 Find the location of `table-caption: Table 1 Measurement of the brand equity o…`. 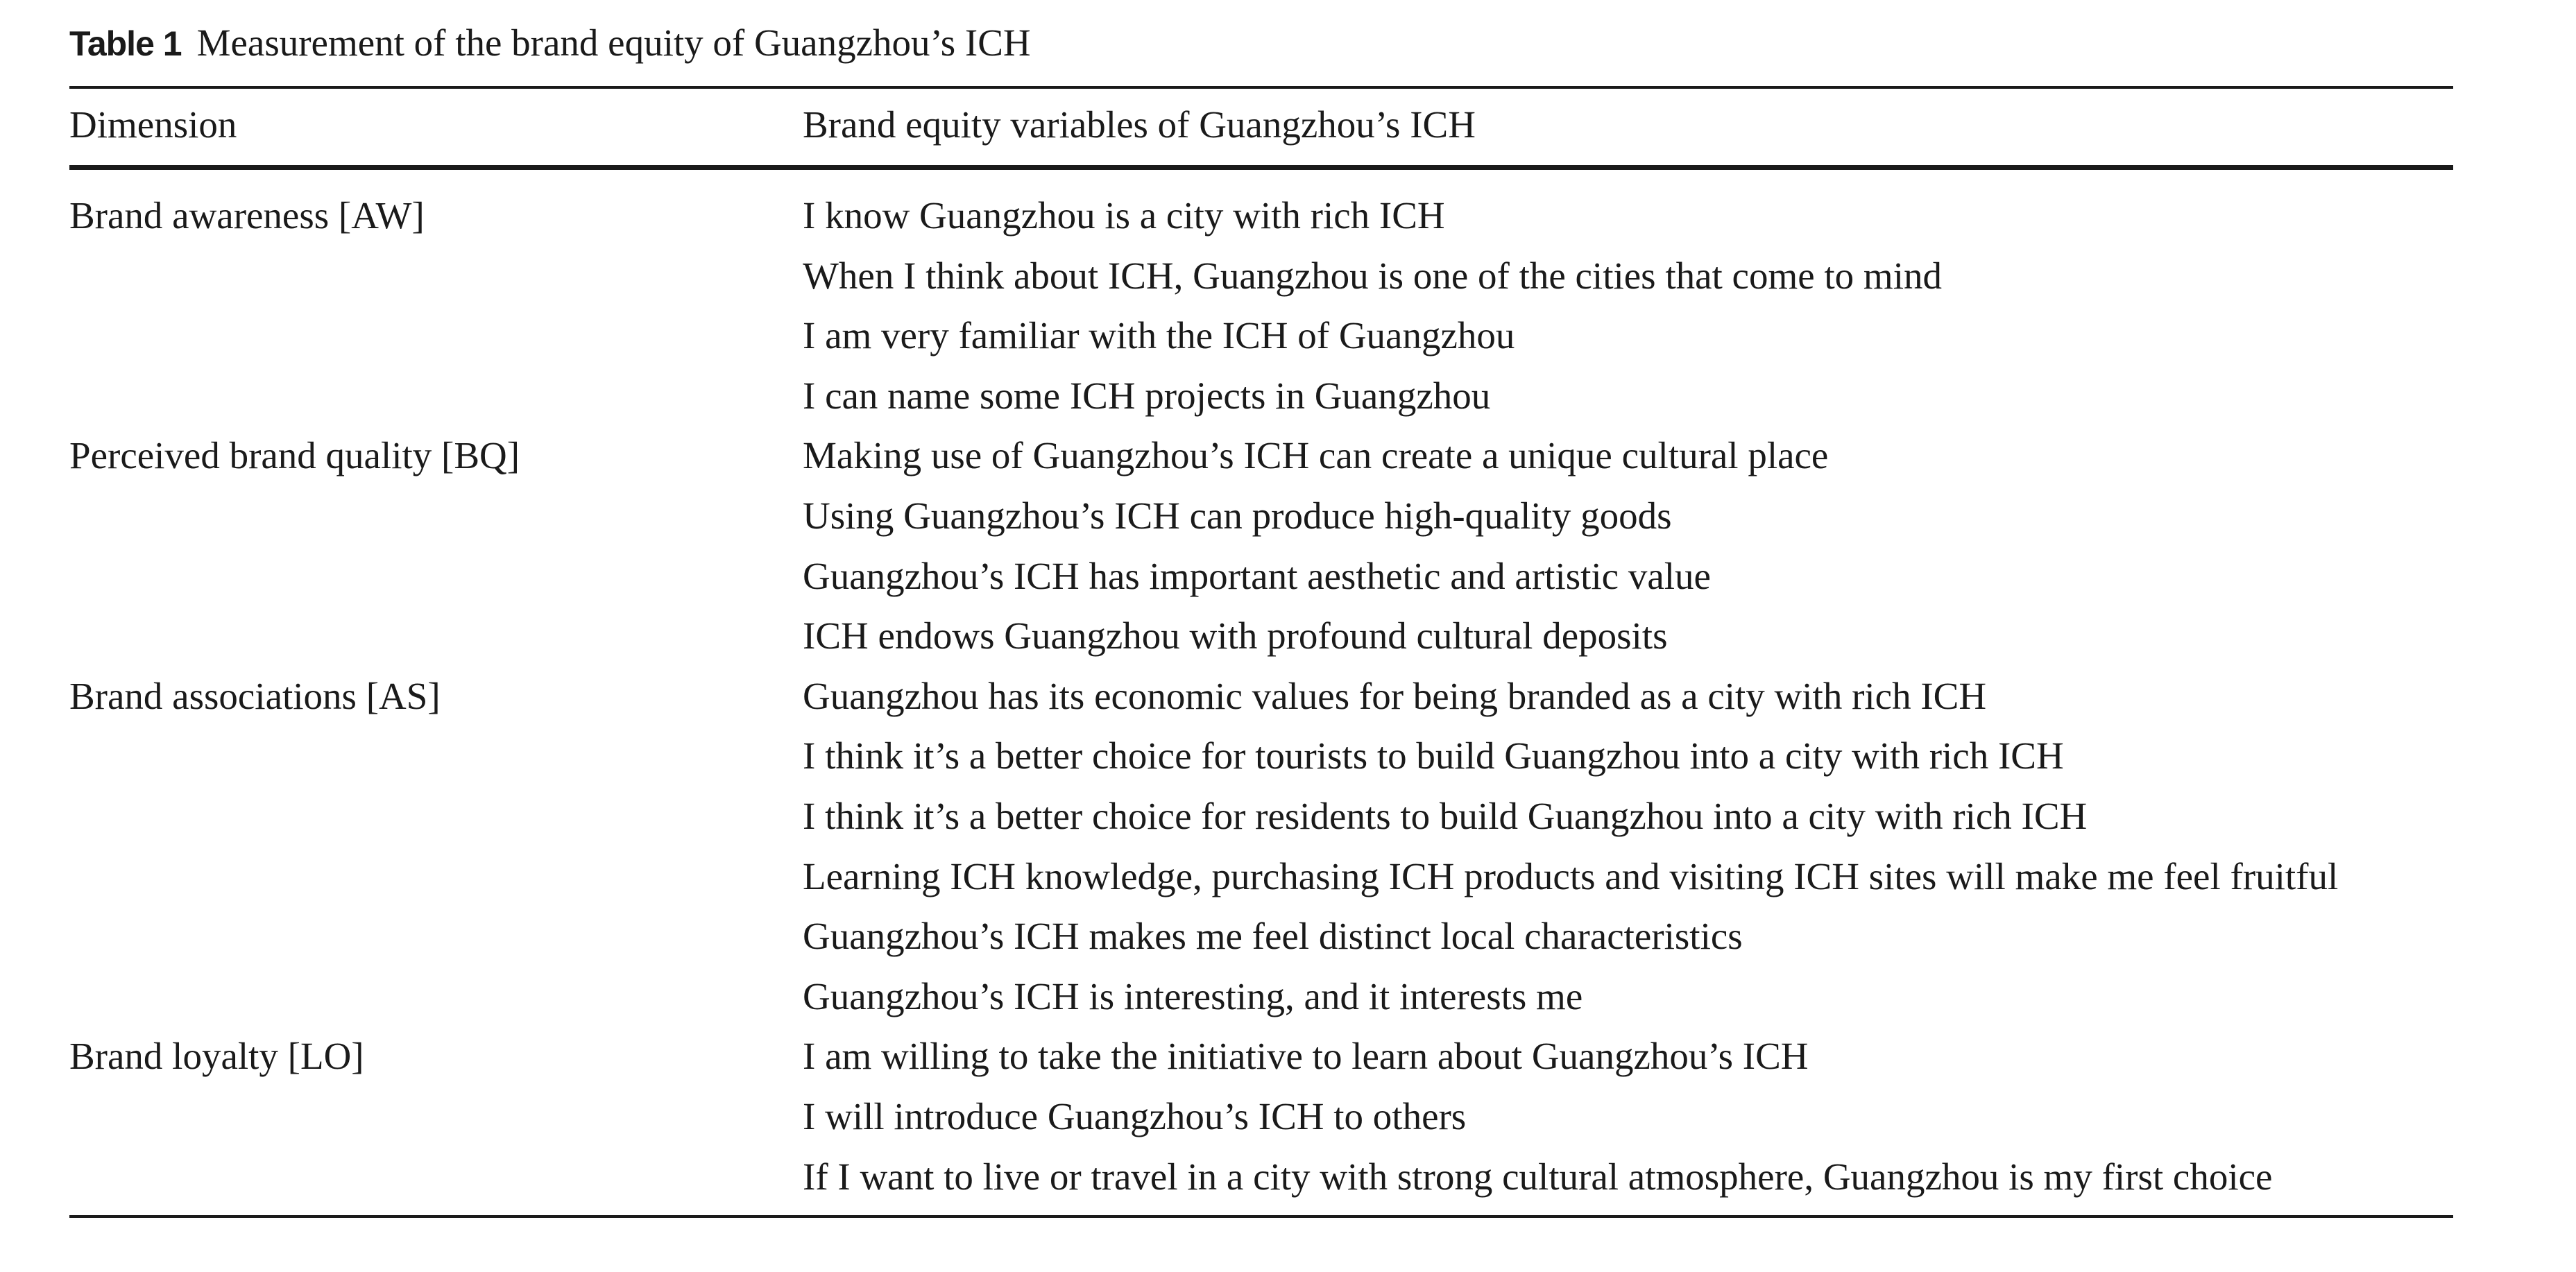

table-caption: Table 1 Measurement of the brand equity o… is located at coordinates (550, 43).